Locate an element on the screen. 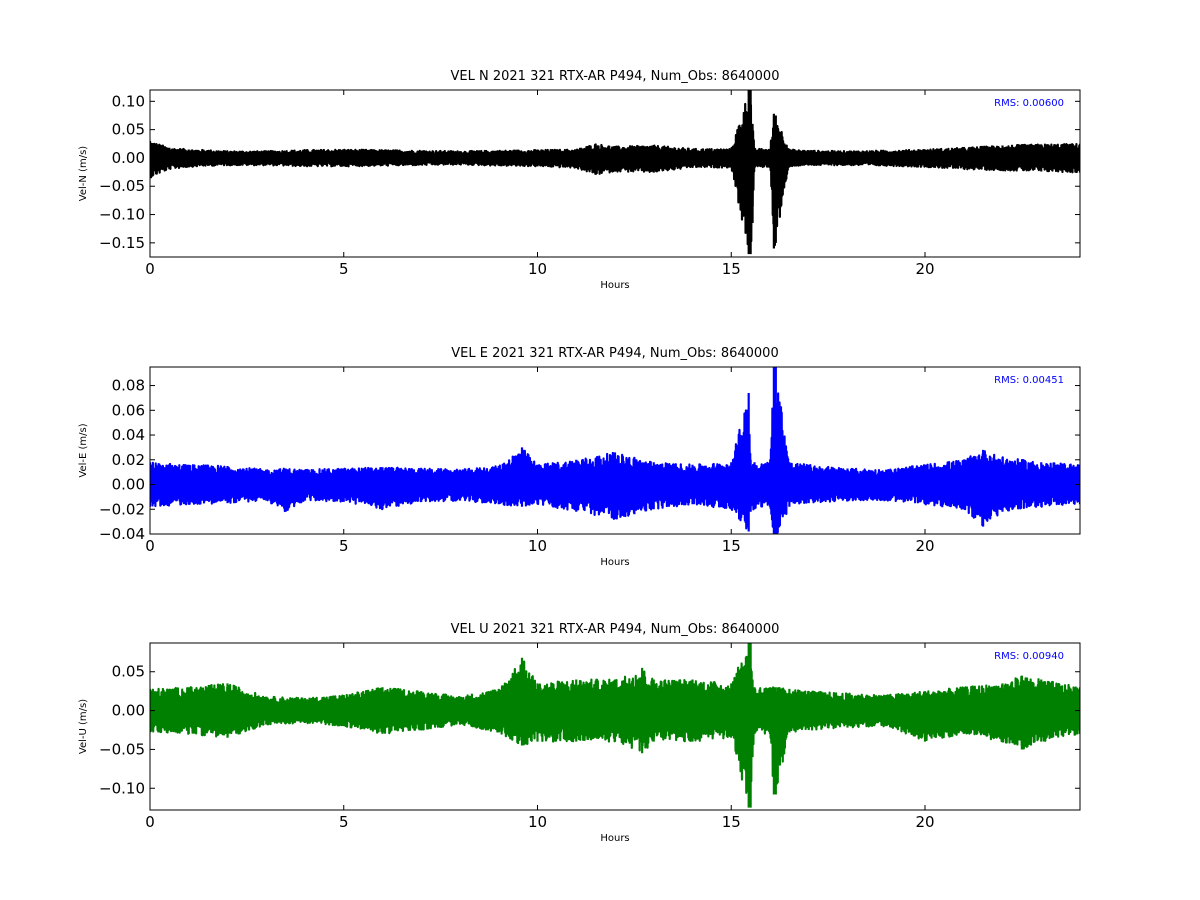 The width and height of the screenshot is (1200, 900). y-tick-label: −0.15 is located at coordinates (122, 243).